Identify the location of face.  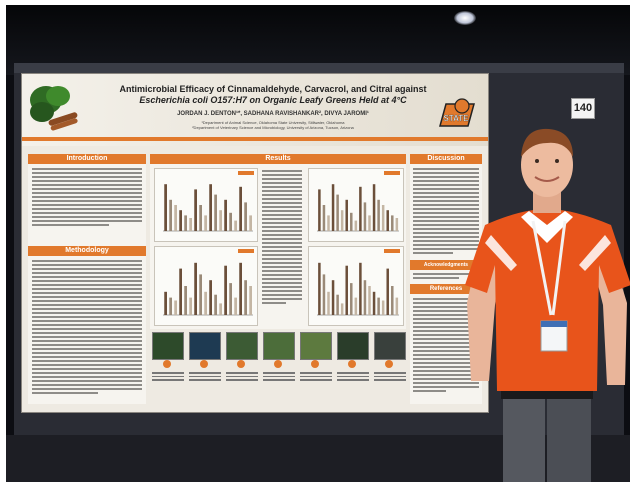
(547, 165).